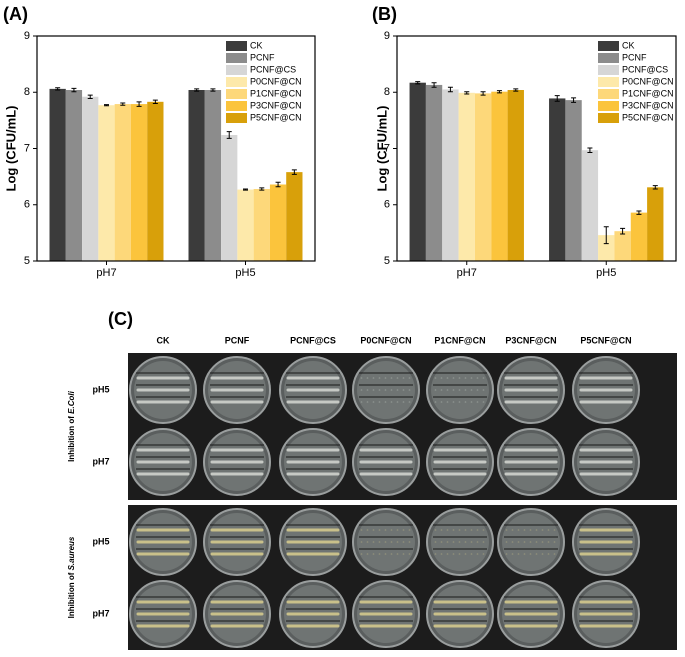  I want to click on y-tick-label: 5, so click(27, 261).